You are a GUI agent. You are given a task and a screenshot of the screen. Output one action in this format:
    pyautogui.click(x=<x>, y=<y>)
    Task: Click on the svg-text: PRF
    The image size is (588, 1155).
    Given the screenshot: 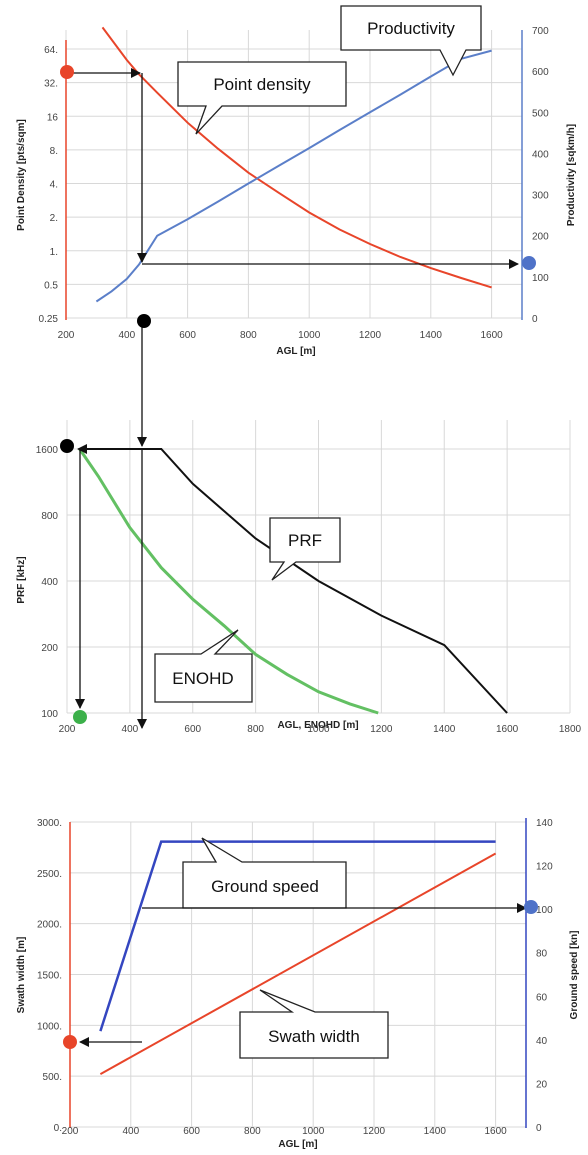 What is the action you would take?
    pyautogui.click(x=305, y=540)
    